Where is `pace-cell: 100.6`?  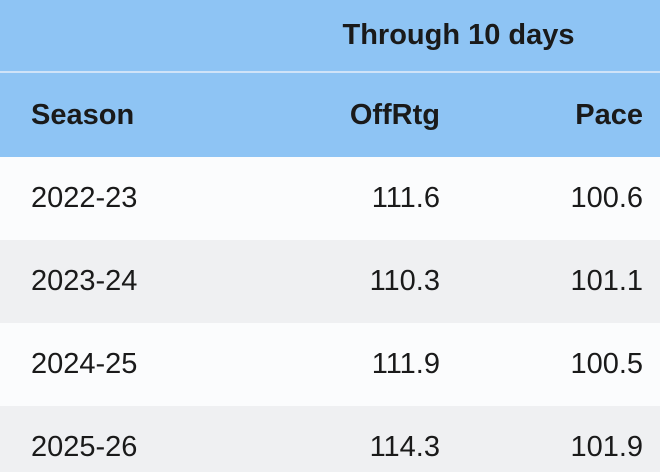
pace-cell: 100.6 is located at coordinates (559, 198).